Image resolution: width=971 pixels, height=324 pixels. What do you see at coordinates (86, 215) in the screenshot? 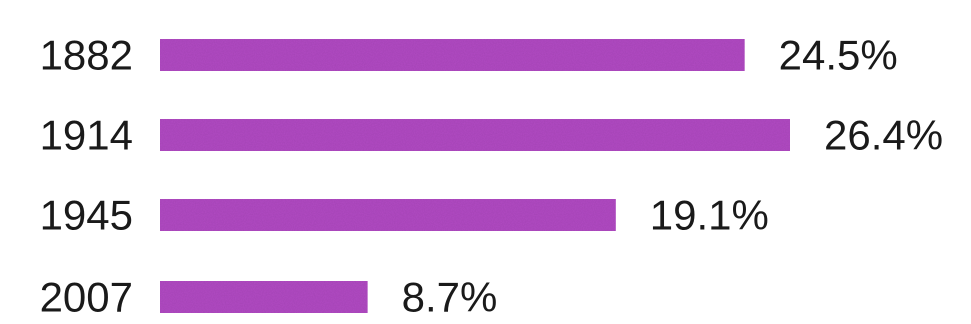
I see `category-label: 1945` at bounding box center [86, 215].